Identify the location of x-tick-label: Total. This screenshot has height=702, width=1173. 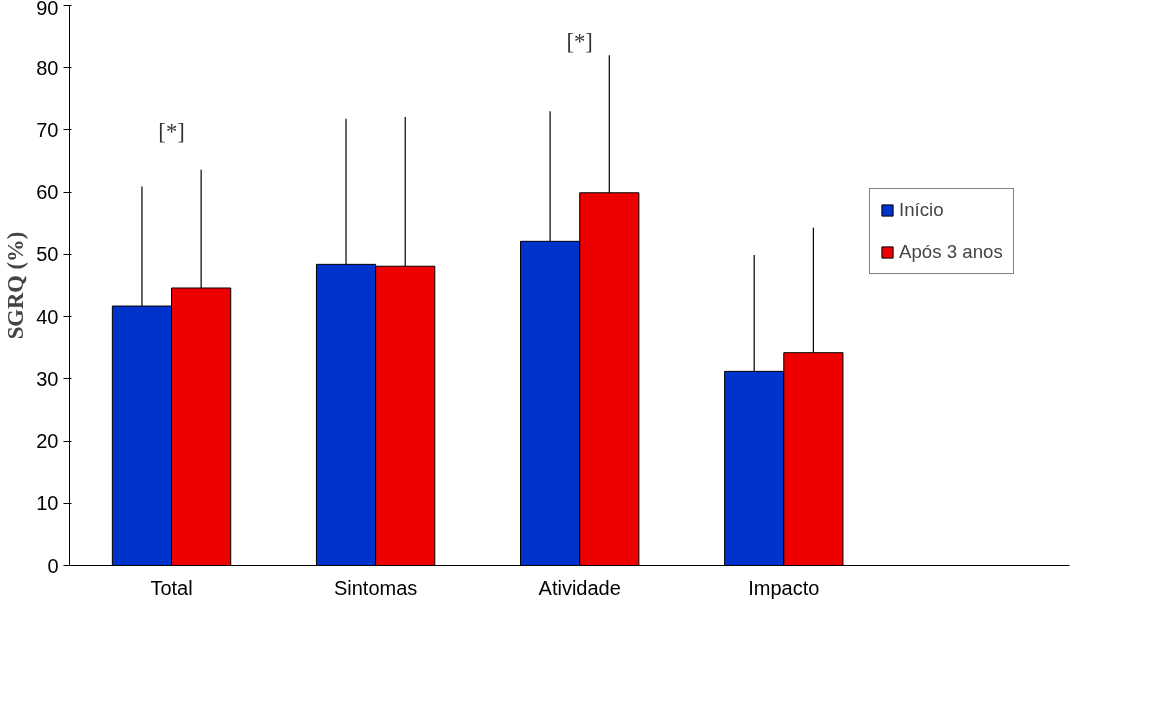
(171, 587).